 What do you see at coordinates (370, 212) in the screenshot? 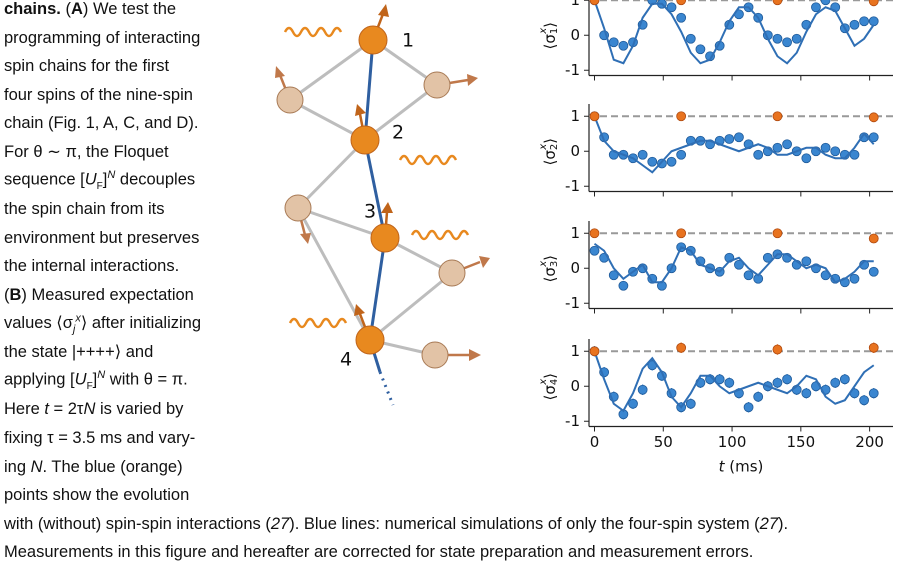
I see `spin-label: 3` at bounding box center [370, 212].